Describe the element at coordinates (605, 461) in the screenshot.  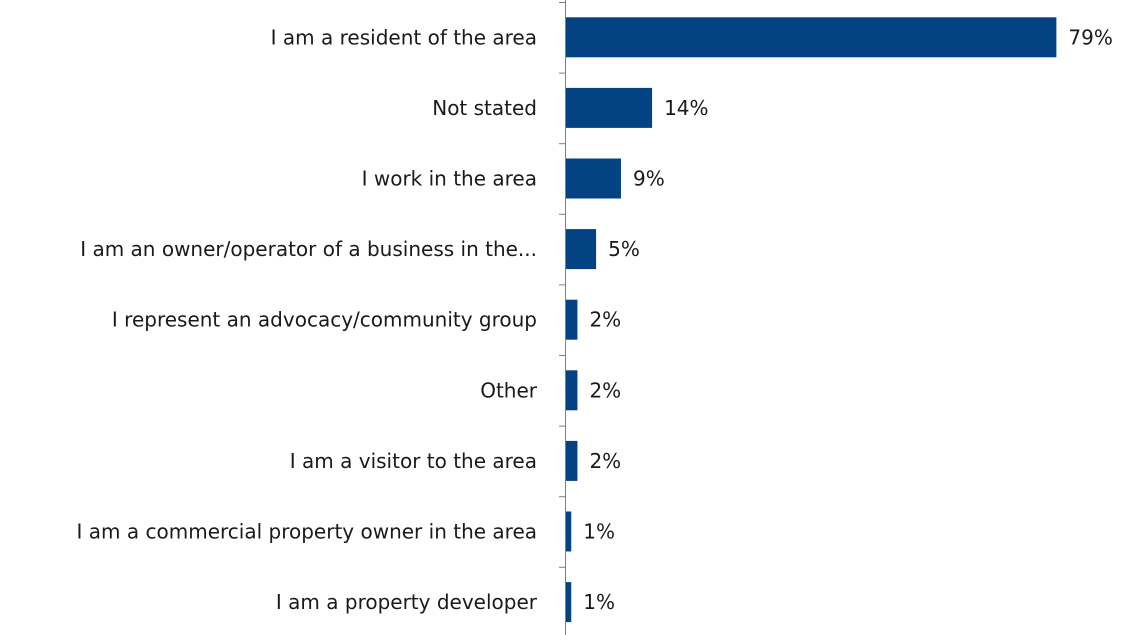
I see `value-label-7: 2%` at that location.